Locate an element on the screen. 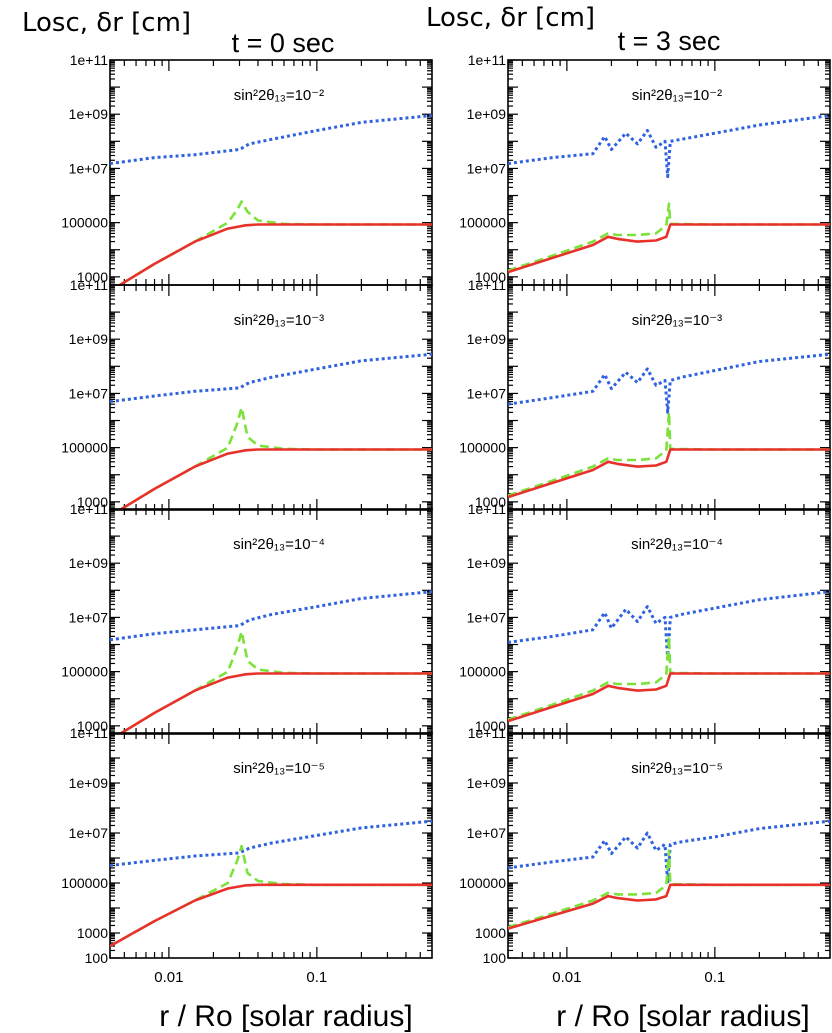  column-title-t3: t = 3 sec is located at coordinates (669, 41).